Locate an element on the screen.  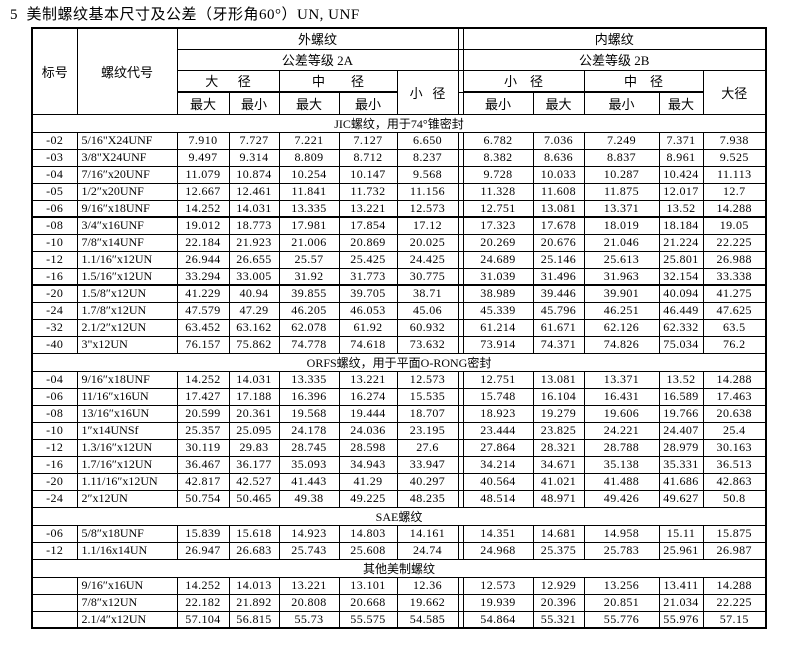
value-cell: 39.705 is located at coordinates (368, 293).